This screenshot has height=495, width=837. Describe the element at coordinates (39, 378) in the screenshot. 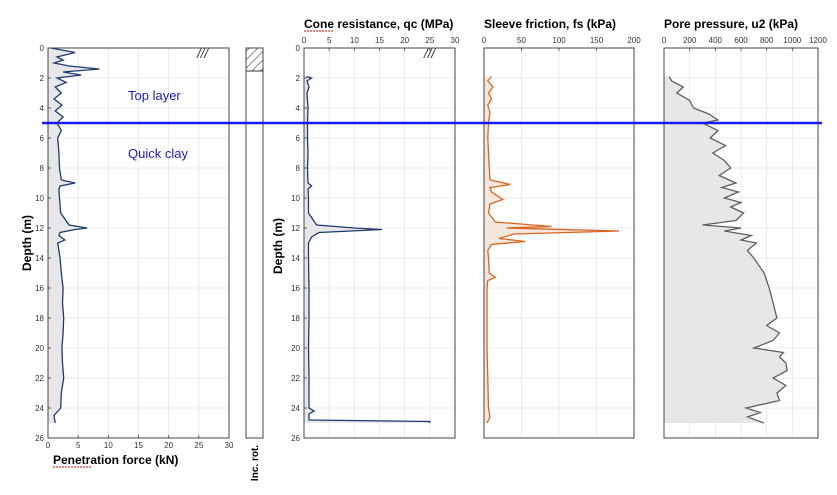

I see `penetration-ytick-label: 22` at that location.